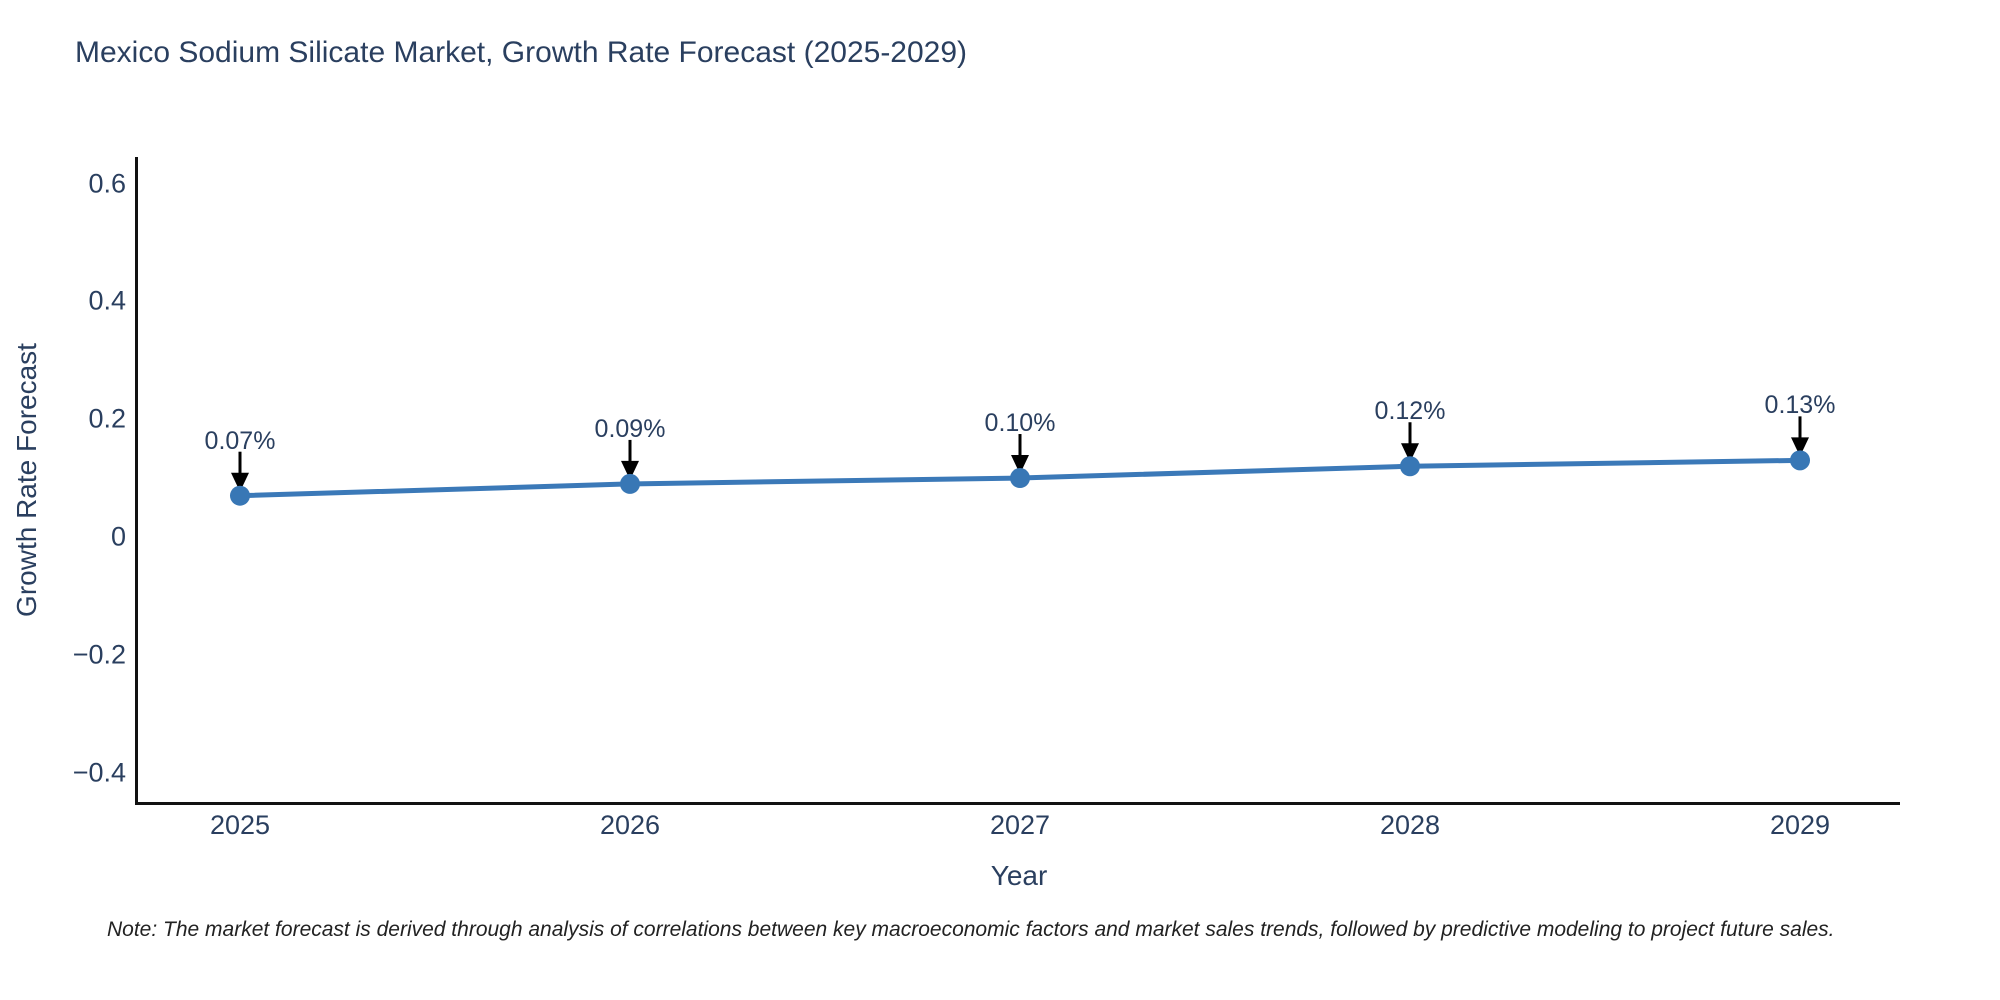 The image size is (2000, 1000). I want to click on x-tick-label: 2026, so click(630, 825).